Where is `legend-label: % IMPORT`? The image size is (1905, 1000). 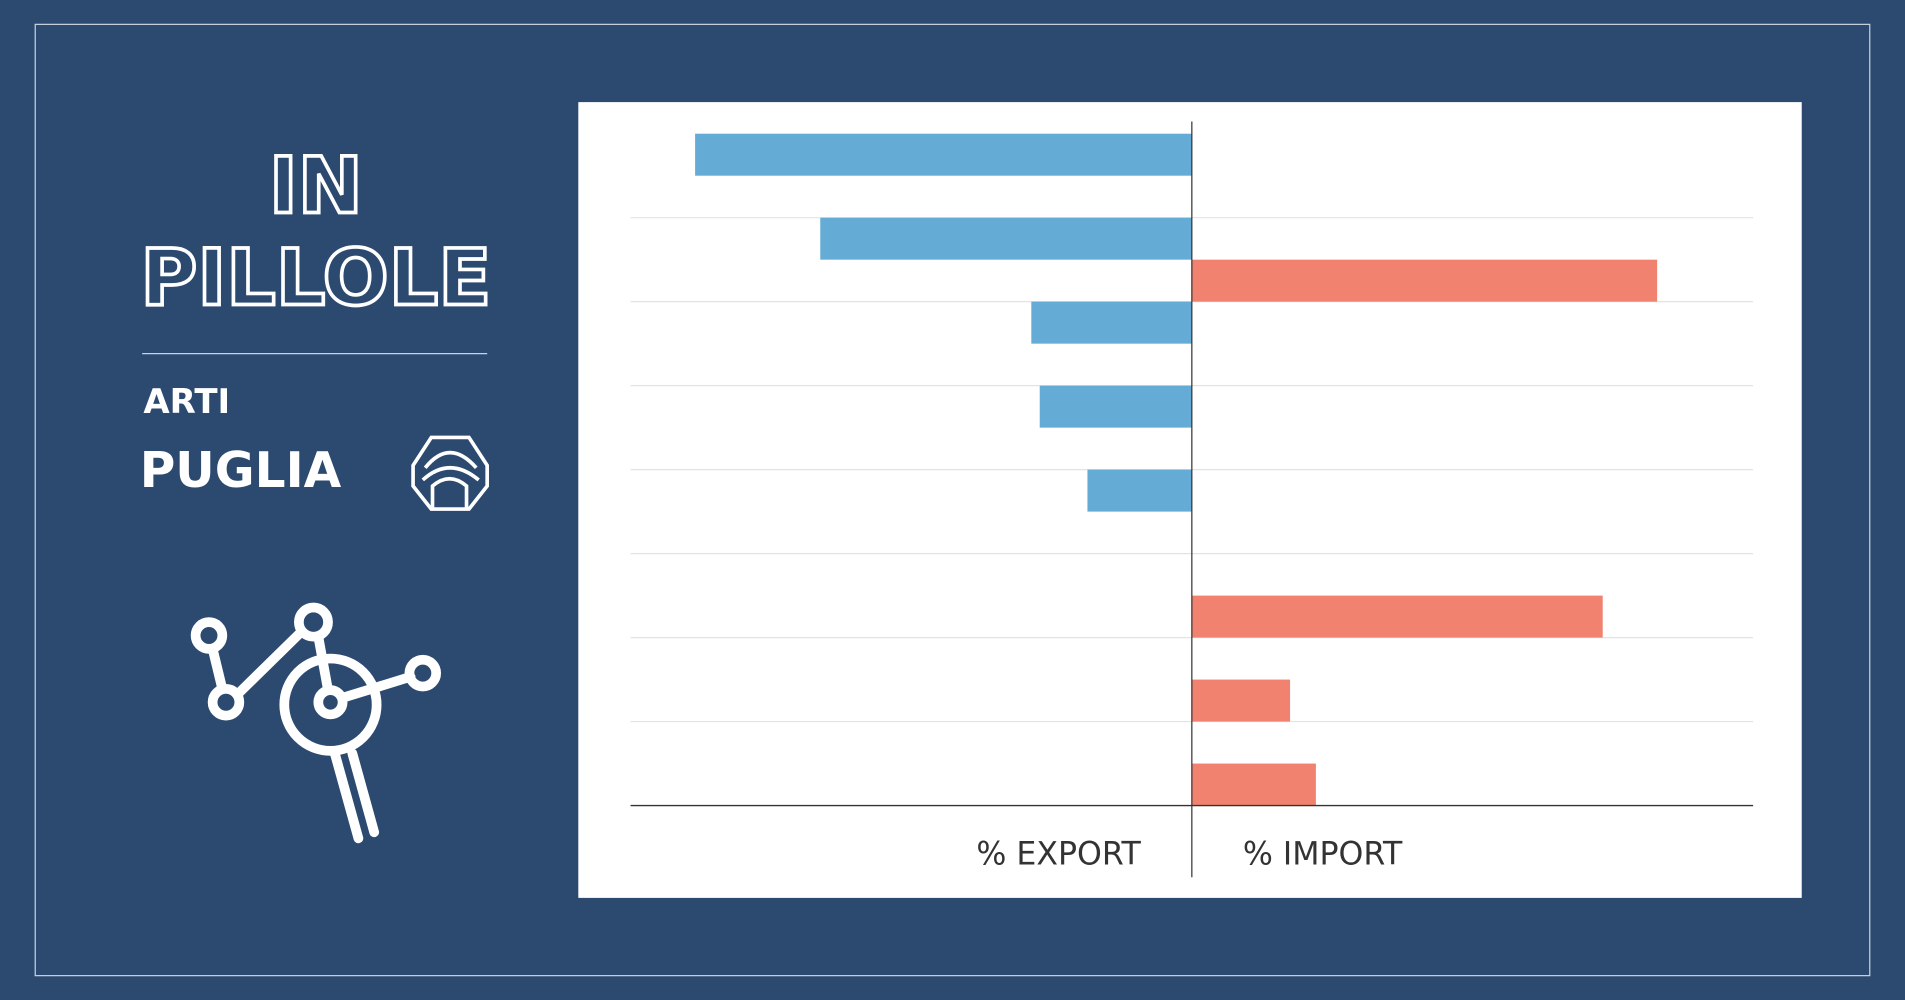
legend-label: % IMPORT is located at coordinates (1323, 854).